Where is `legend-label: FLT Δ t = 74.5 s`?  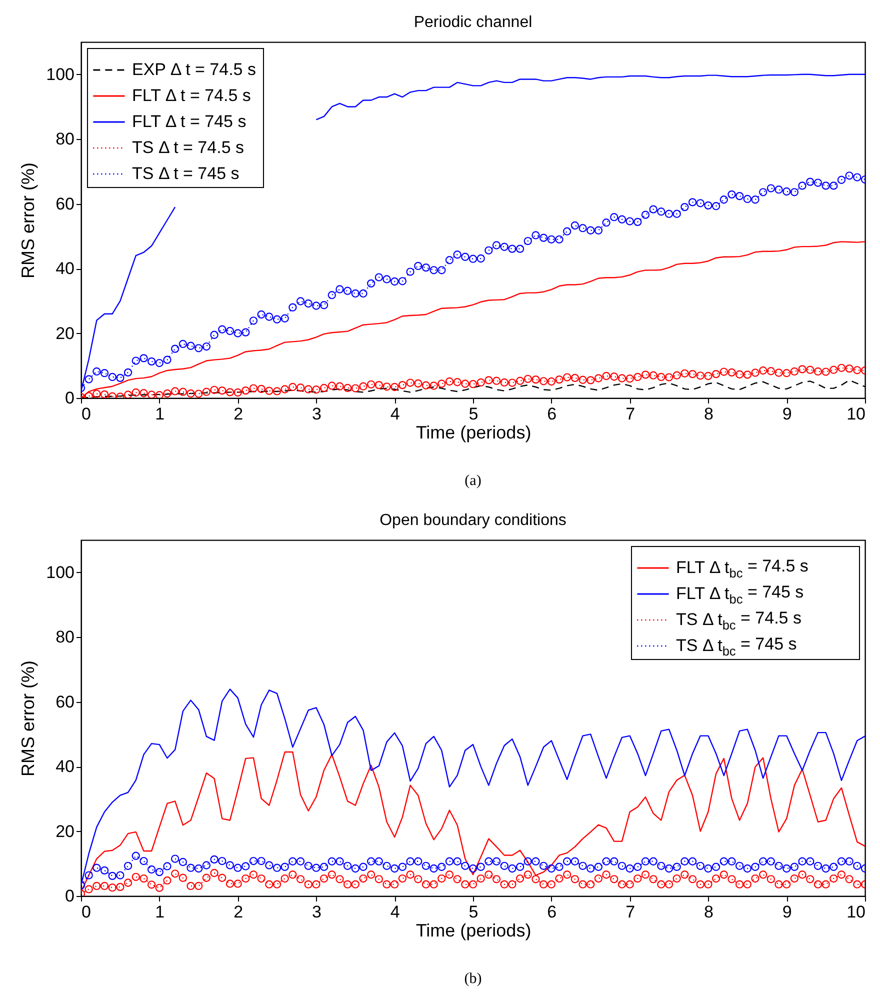
legend-label: FLT Δ t = 74.5 s is located at coordinates (191, 95).